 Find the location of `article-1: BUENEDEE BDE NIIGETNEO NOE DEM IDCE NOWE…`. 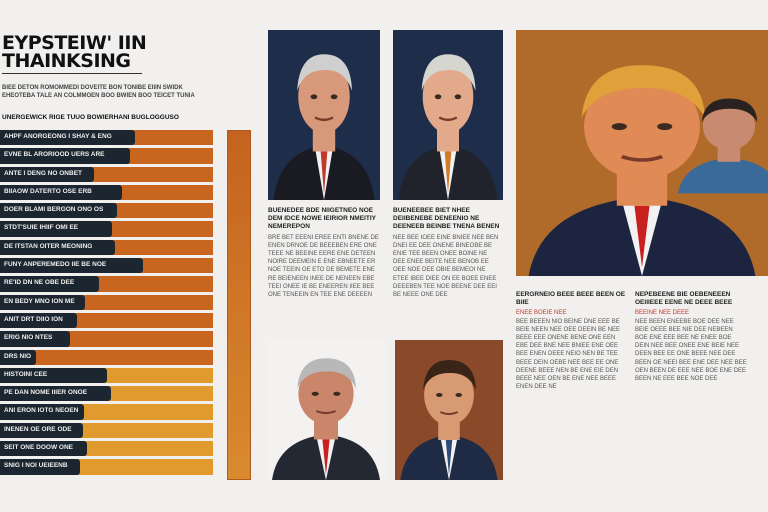

article-1: BUENEDEE BDE NIIGETNEO NOE DEM IDCE NOWE… is located at coordinates (324, 269).